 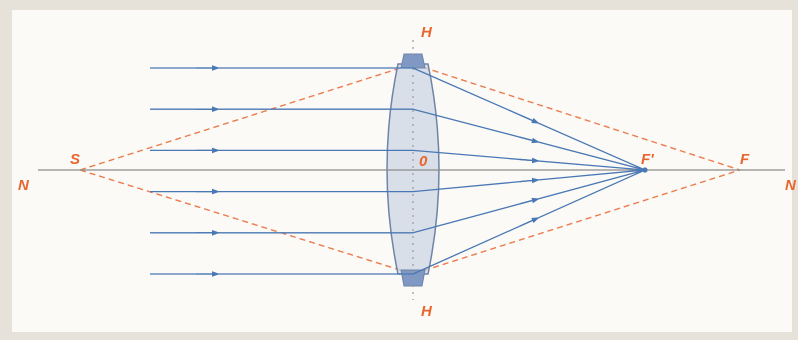 I want to click on lens-body, so click(x=413, y=169).